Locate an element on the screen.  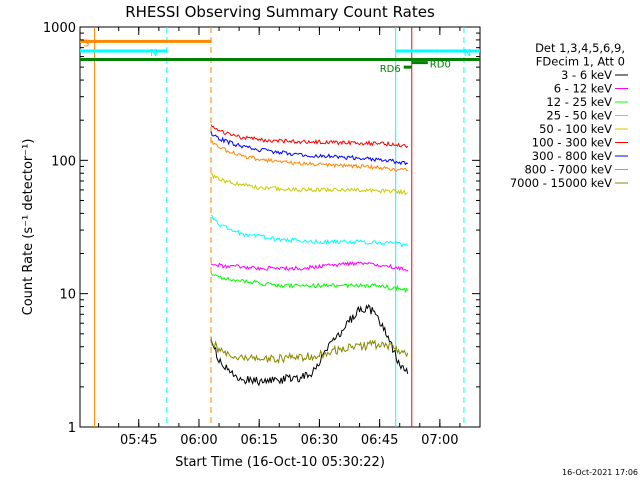
legend-entry-label: 12 - 25 keV is located at coordinates (579, 102).